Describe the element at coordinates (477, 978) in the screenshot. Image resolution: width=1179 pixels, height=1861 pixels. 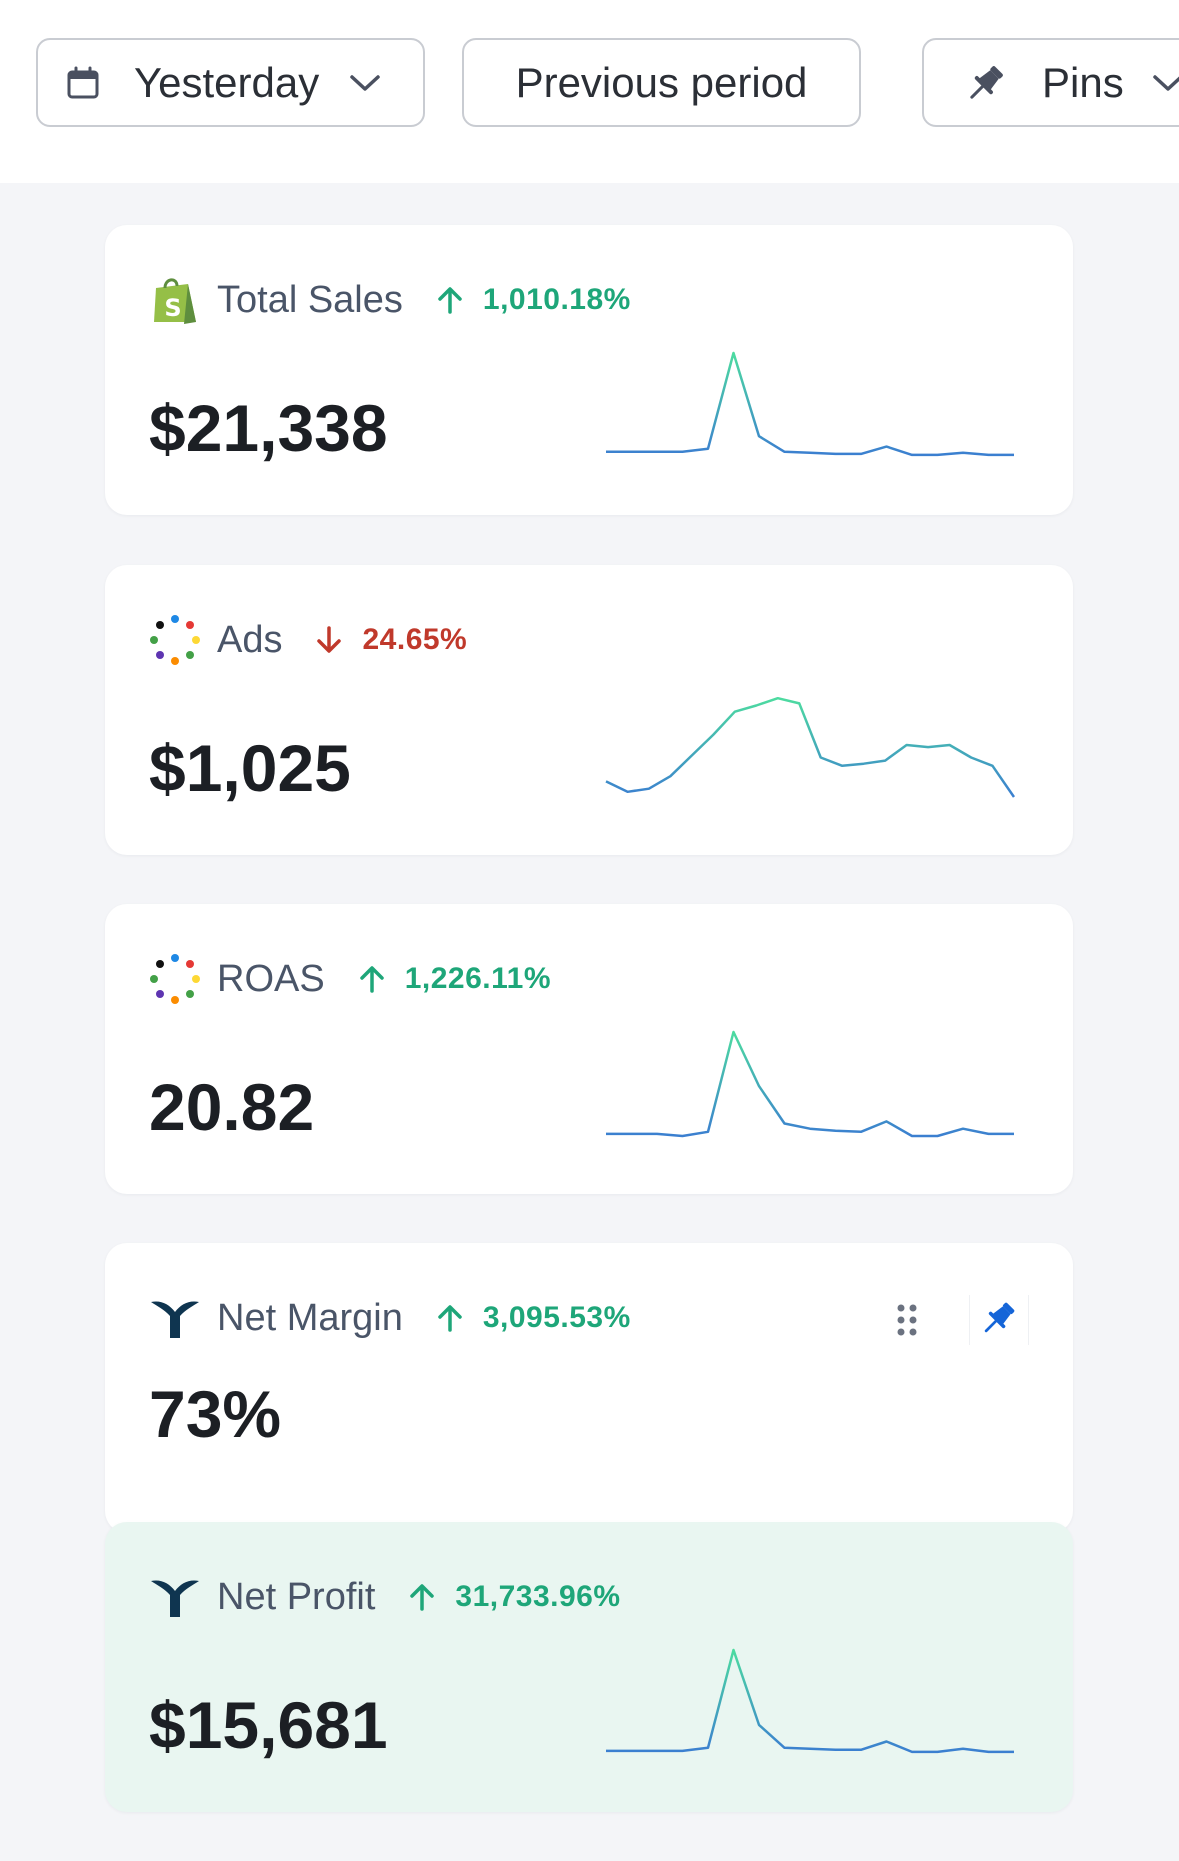
I see `change-value: 1,226.11%` at that location.